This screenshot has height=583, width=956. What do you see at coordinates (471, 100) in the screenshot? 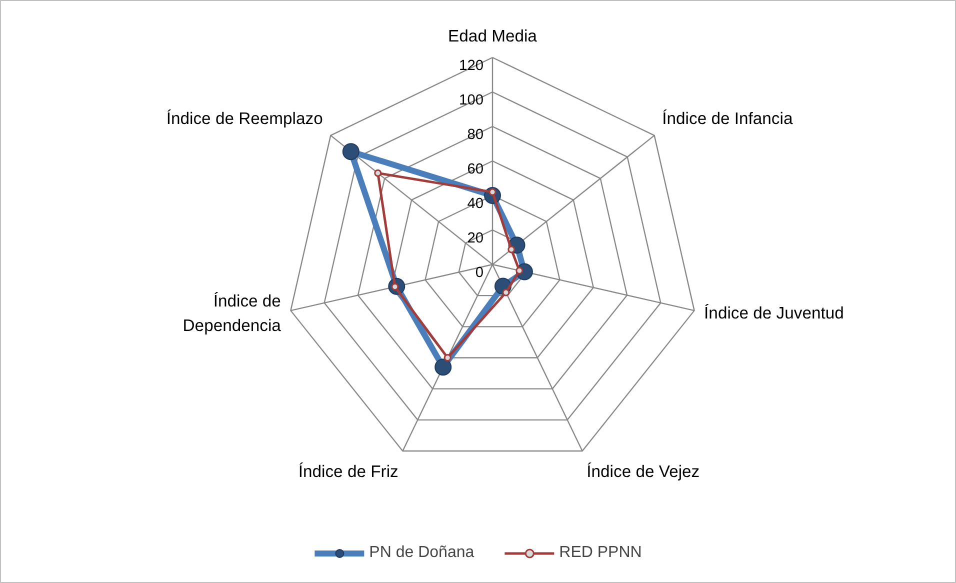
I see `y-tick-label: 100` at bounding box center [471, 100].